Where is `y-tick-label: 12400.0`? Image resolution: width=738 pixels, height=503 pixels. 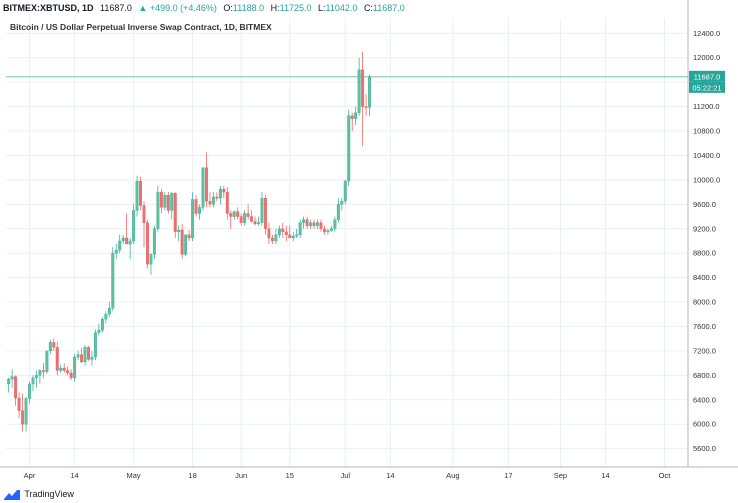
y-tick-label: 12400.0 is located at coordinates (706, 33).